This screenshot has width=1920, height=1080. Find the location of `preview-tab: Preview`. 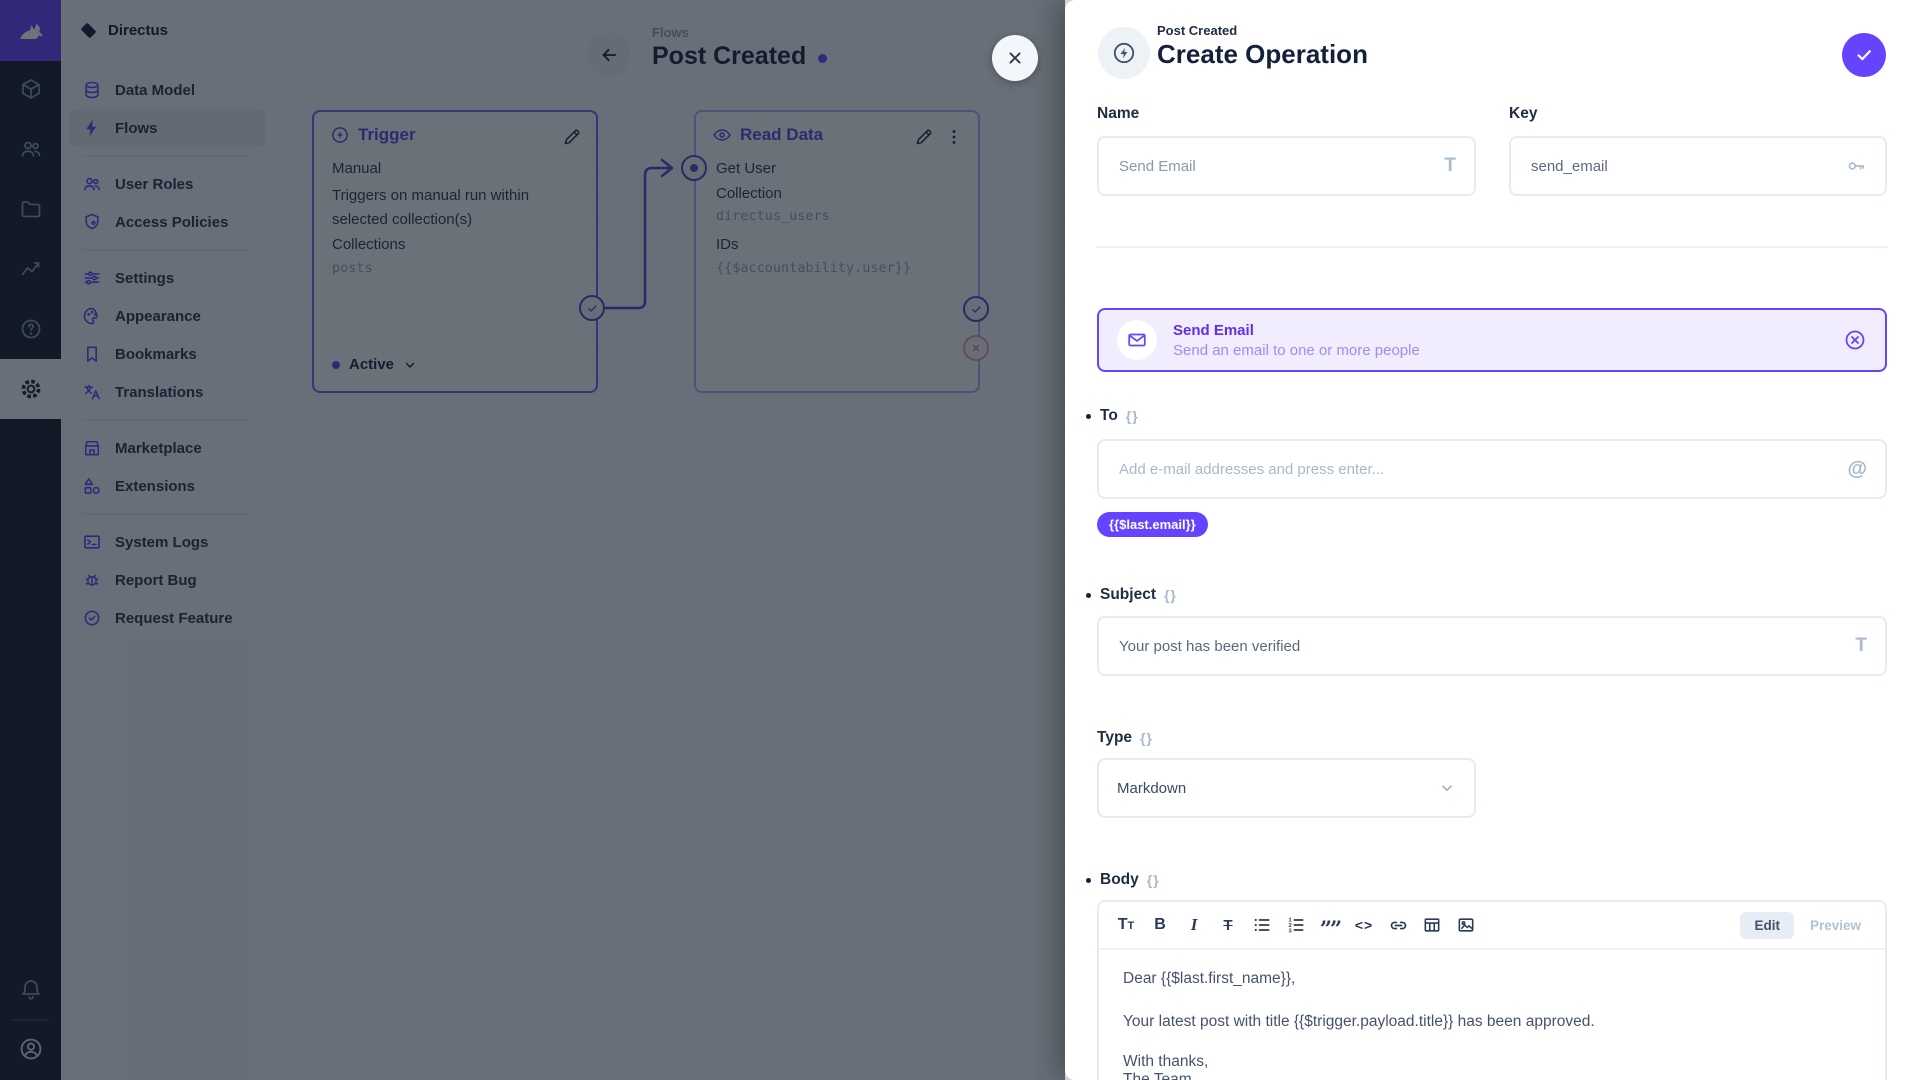

preview-tab: Preview is located at coordinates (1835, 925).